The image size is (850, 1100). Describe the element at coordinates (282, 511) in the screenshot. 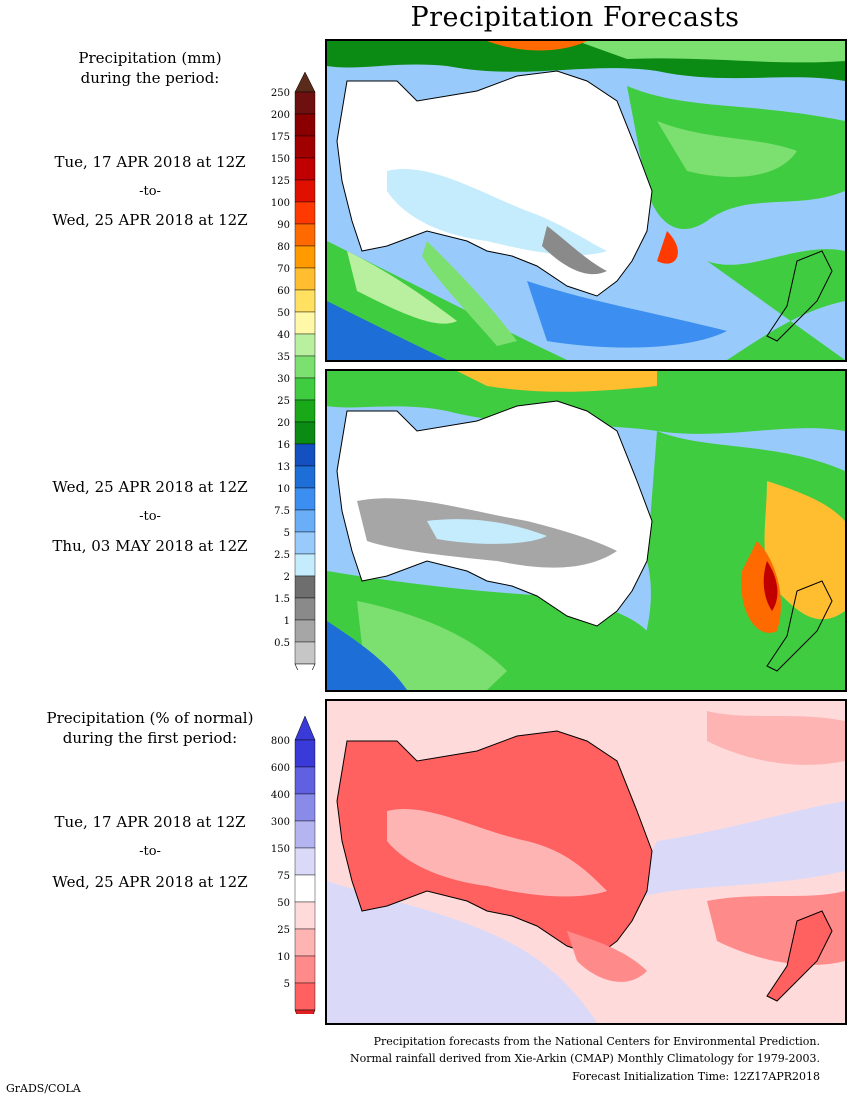

I see `mm-tick-label: 7.5` at that location.